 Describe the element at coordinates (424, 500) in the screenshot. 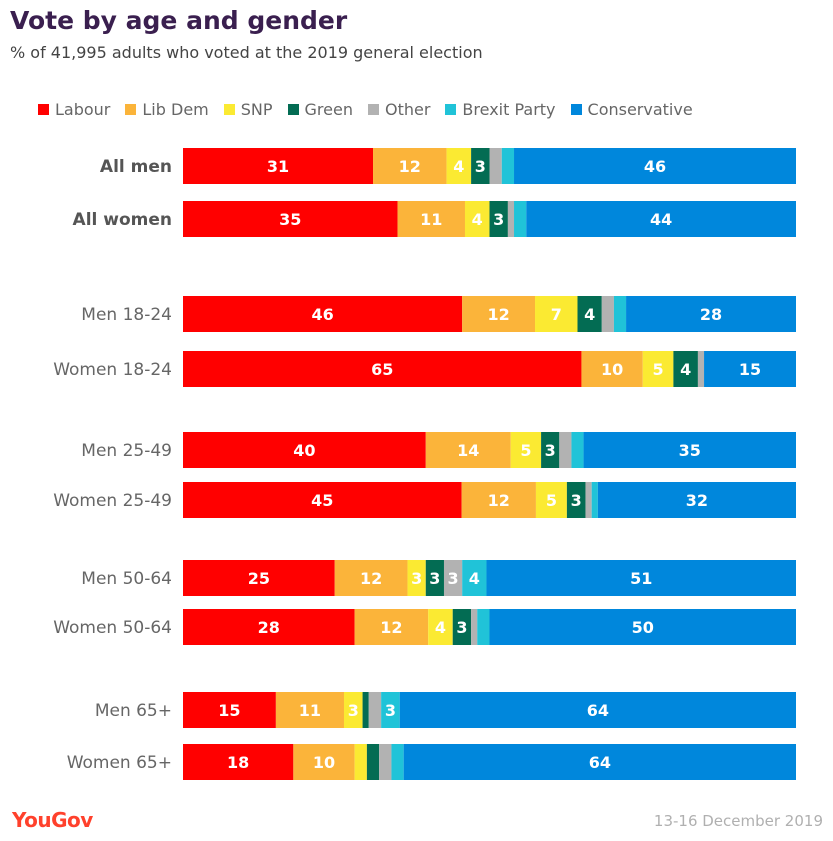

I see `bar-row-women-25-49: Women 25-49 45 12 5 3 32` at that location.